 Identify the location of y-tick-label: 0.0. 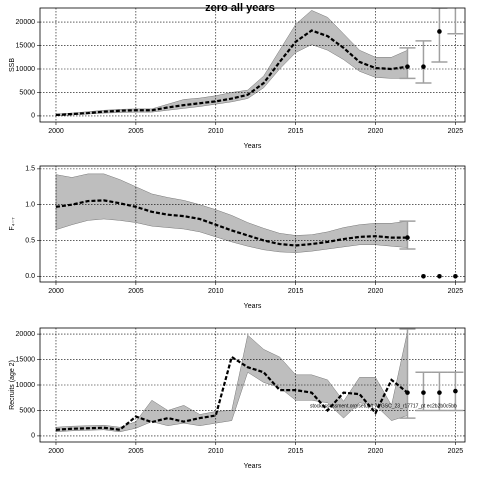
(30, 276).